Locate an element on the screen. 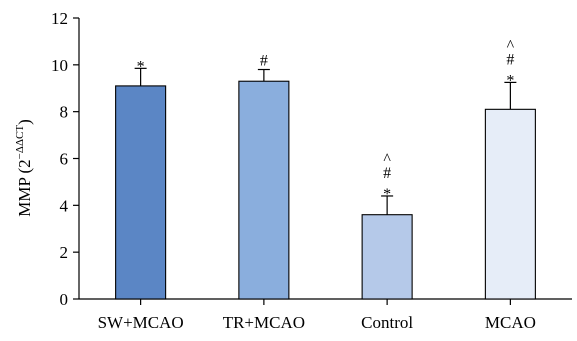  y-tick-label: 4 is located at coordinates (64, 205).